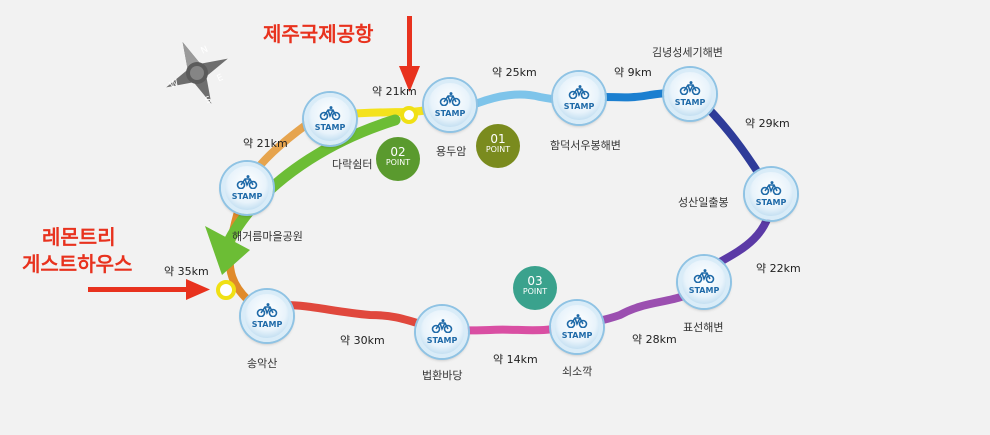  I want to click on compass-s: S, so click(209, 101).